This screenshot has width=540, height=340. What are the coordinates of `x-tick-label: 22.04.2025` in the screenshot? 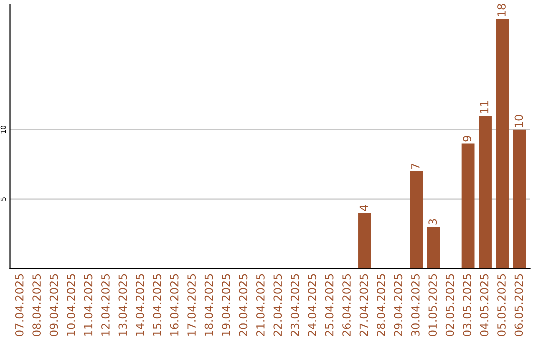 It's located at (278, 305).